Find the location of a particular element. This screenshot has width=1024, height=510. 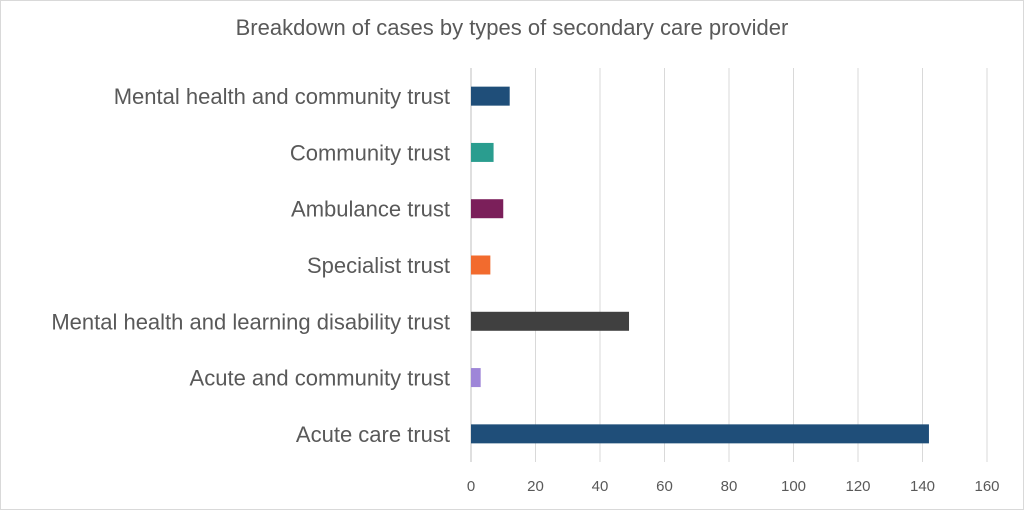

category-label: Acute care trust is located at coordinates (373, 434).